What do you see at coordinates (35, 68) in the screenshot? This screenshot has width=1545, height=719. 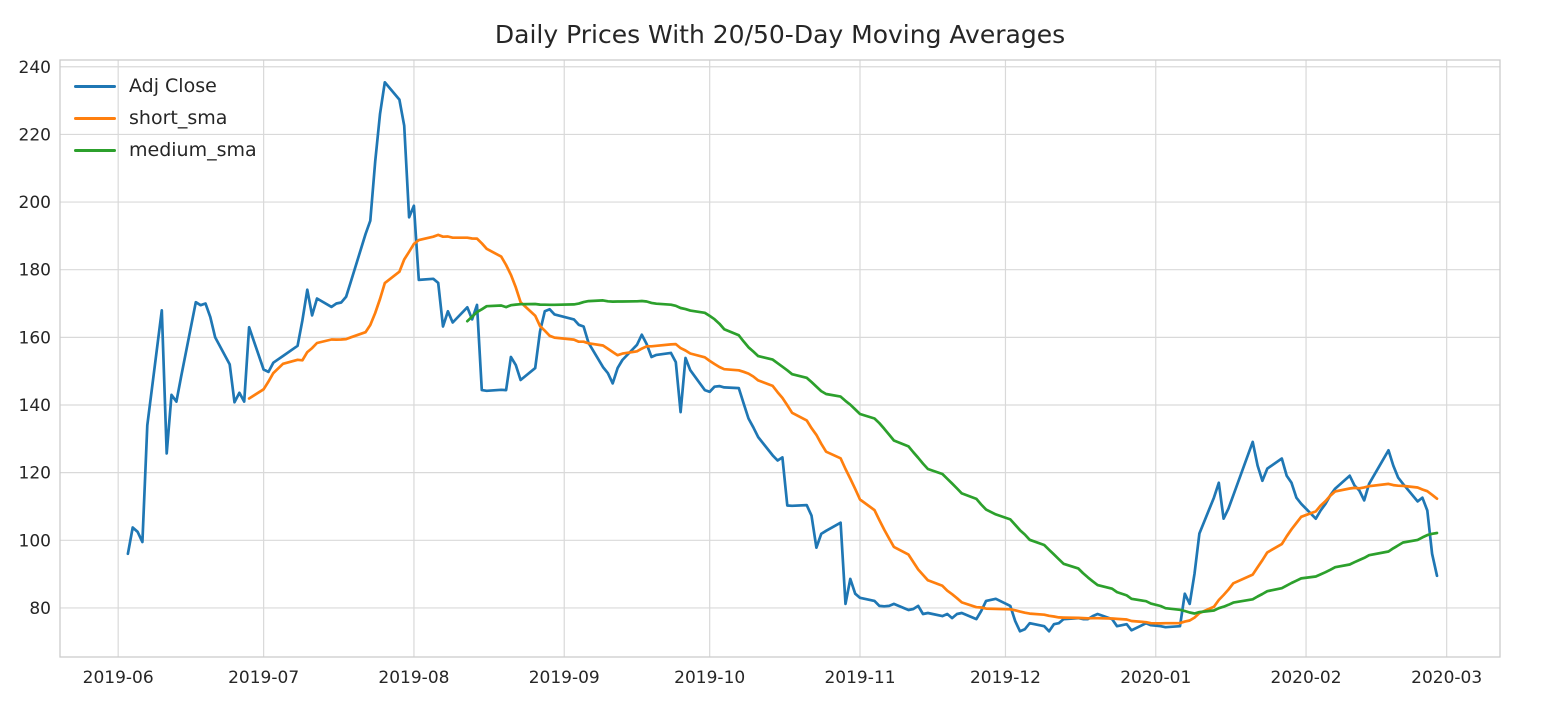 I see `y-tick-label: 240` at bounding box center [35, 68].